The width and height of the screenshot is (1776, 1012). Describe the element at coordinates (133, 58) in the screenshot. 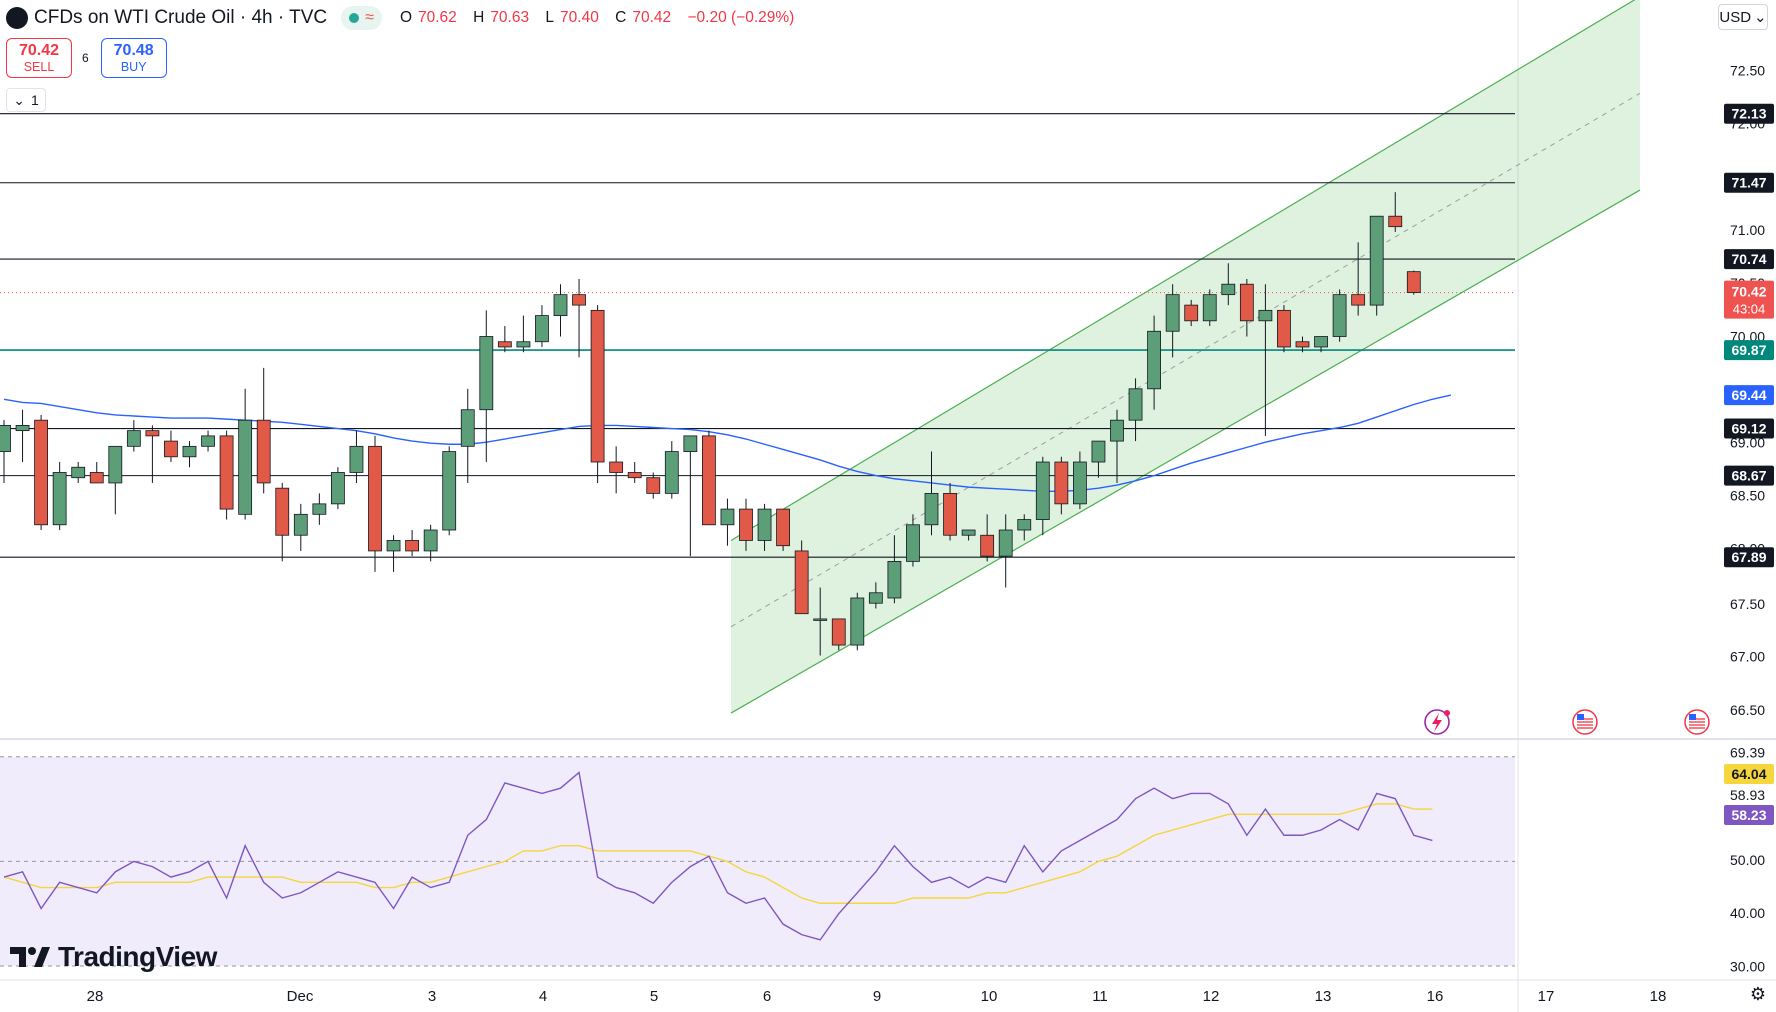

I see `buy-button: 70.48 BUY` at that location.